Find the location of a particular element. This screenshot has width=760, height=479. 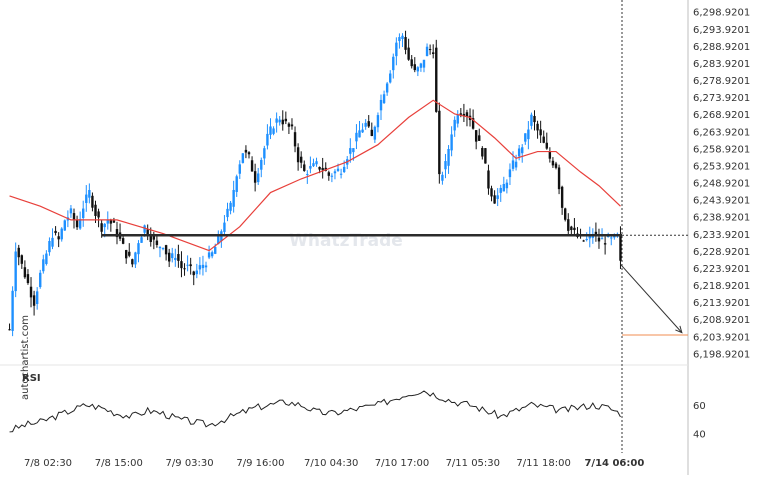

time-tick-label: 7/10 04:30 is located at coordinates (331, 463).